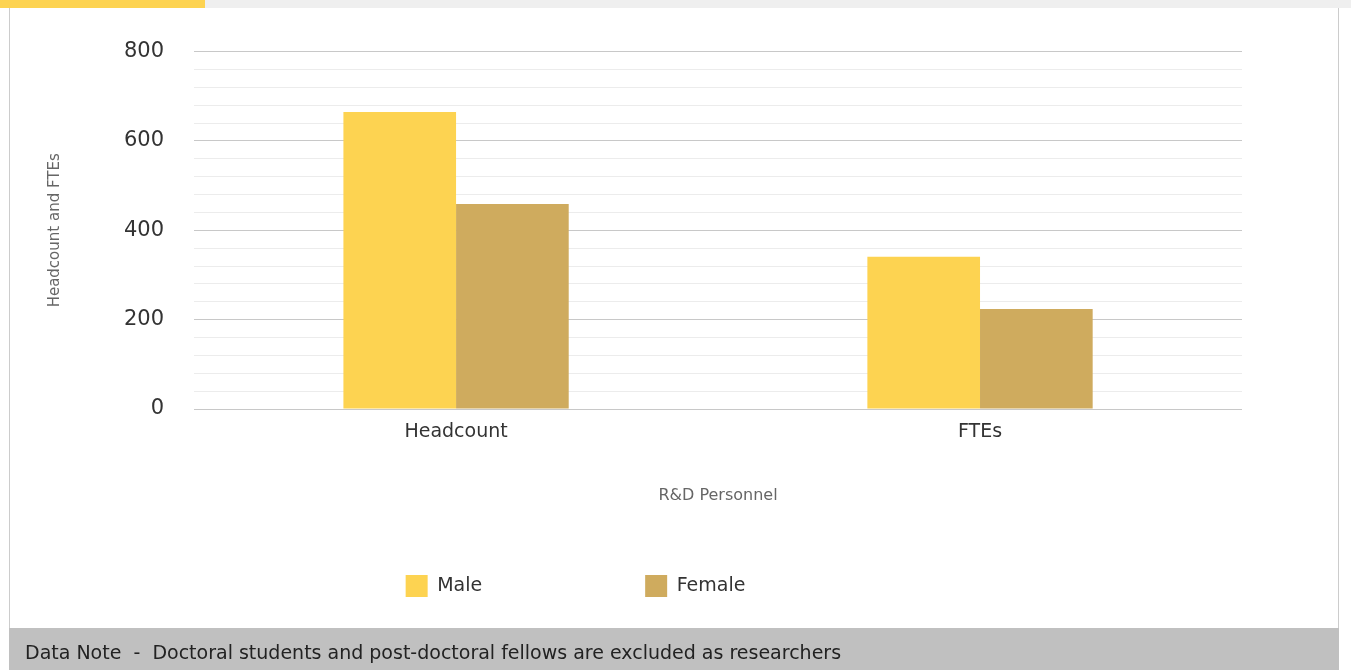 Image resolution: width=1351 pixels, height=670 pixels. I want to click on y-tick-label: 0, so click(157, 407).